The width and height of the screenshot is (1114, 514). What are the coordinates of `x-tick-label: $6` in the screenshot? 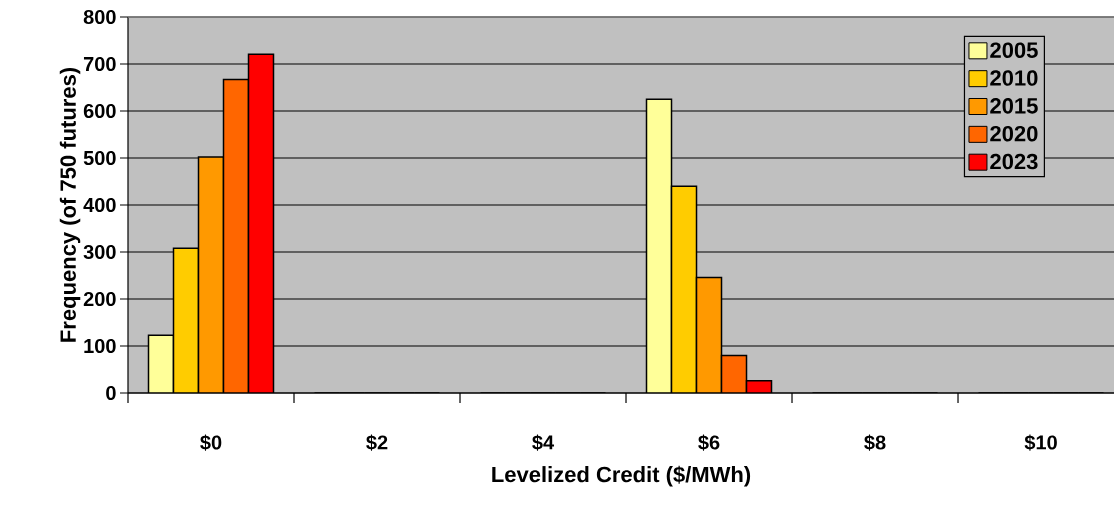 It's located at (709, 442).